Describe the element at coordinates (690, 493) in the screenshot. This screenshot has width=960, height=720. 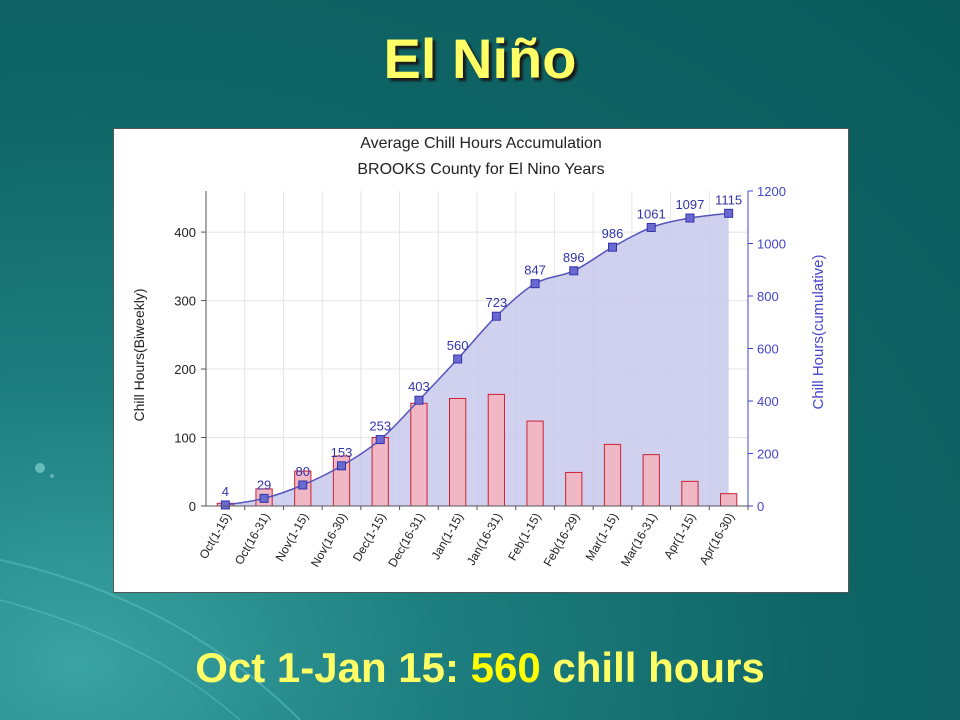
I see `bar-Apr(1-15)` at that location.